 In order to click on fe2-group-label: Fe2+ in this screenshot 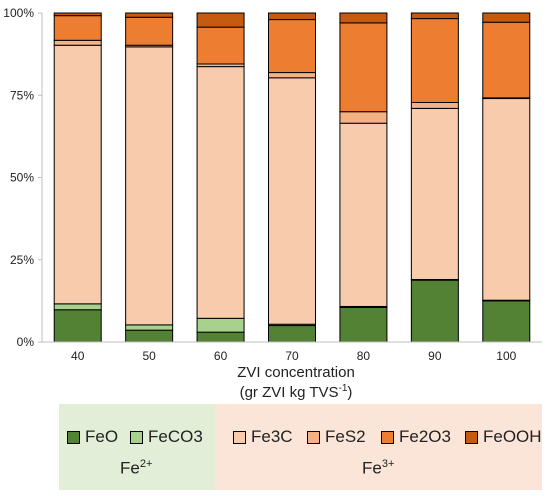, I will do `click(136, 468)`.